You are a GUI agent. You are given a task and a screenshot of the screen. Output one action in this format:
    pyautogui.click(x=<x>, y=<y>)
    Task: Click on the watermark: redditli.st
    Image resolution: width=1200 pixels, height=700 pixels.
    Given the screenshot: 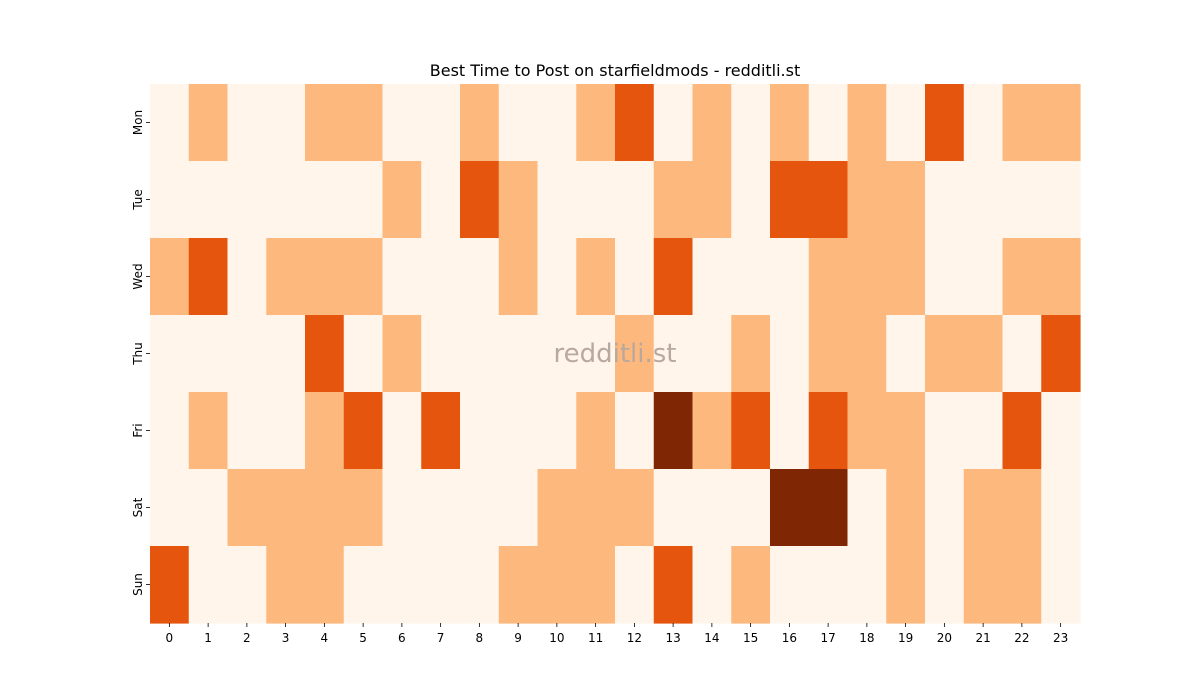 What is the action you would take?
    pyautogui.click(x=615, y=354)
    